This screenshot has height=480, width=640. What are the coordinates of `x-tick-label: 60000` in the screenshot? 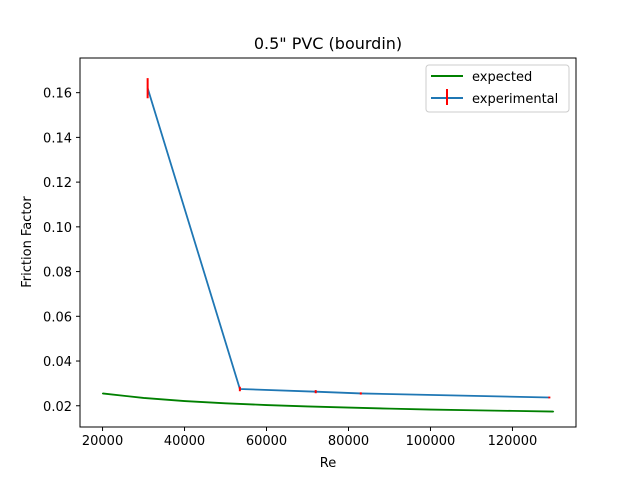 It's located at (266, 441).